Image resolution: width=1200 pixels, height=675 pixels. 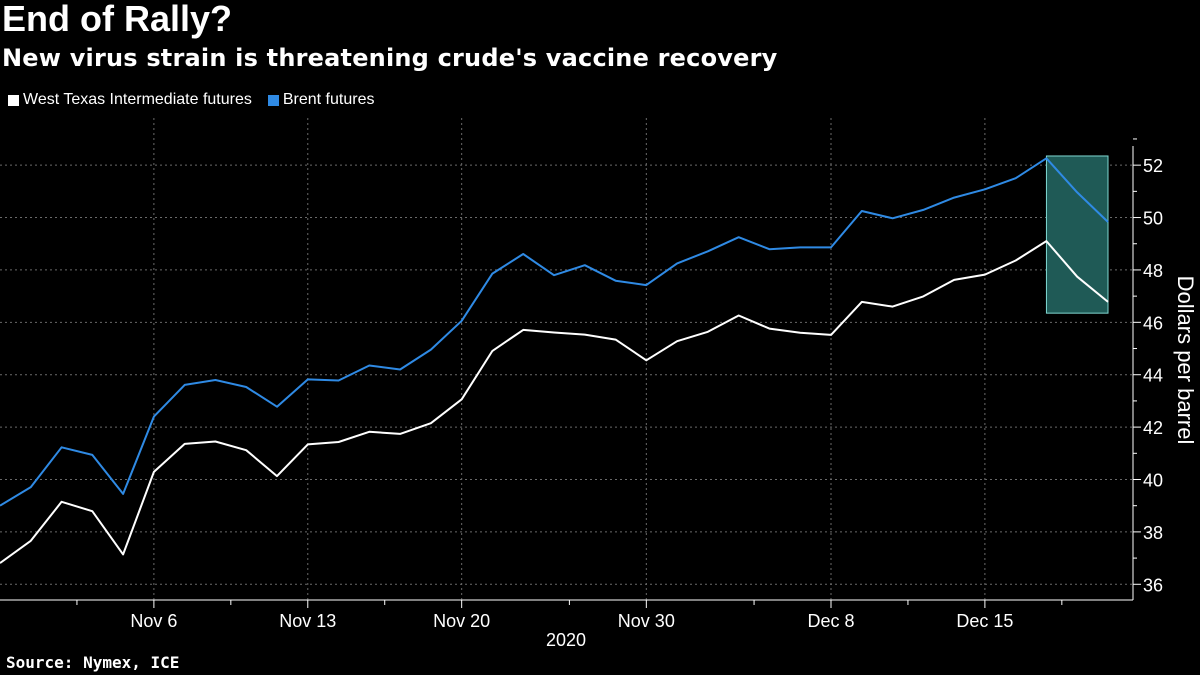 I want to click on legend-swatch-wti, so click(x=13, y=100).